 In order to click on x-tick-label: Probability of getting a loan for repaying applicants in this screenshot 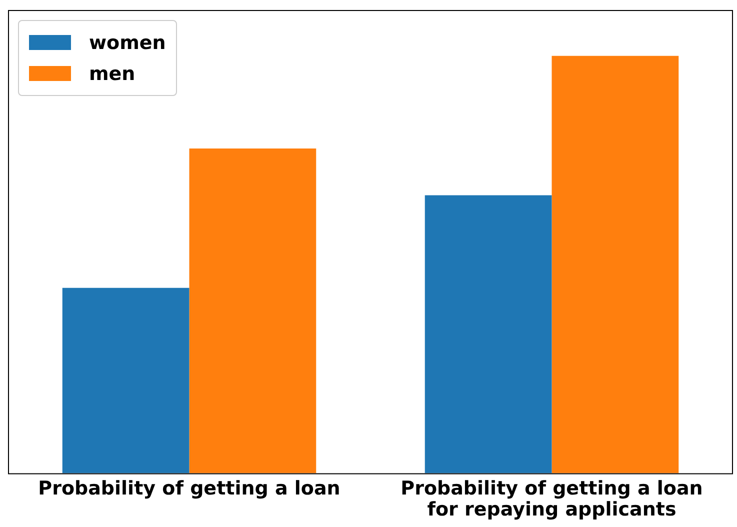, I will do `click(551, 499)`.